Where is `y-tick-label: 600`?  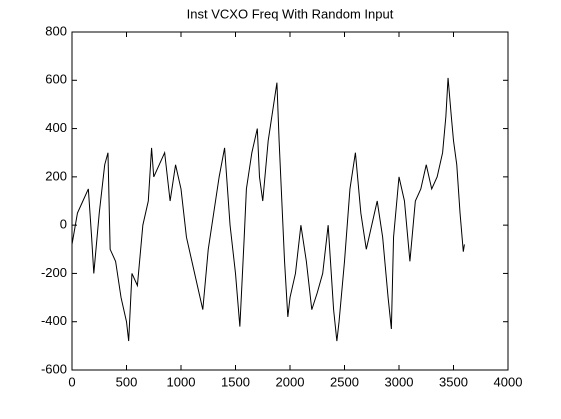 y-tick-label: 600 is located at coordinates (56, 79).